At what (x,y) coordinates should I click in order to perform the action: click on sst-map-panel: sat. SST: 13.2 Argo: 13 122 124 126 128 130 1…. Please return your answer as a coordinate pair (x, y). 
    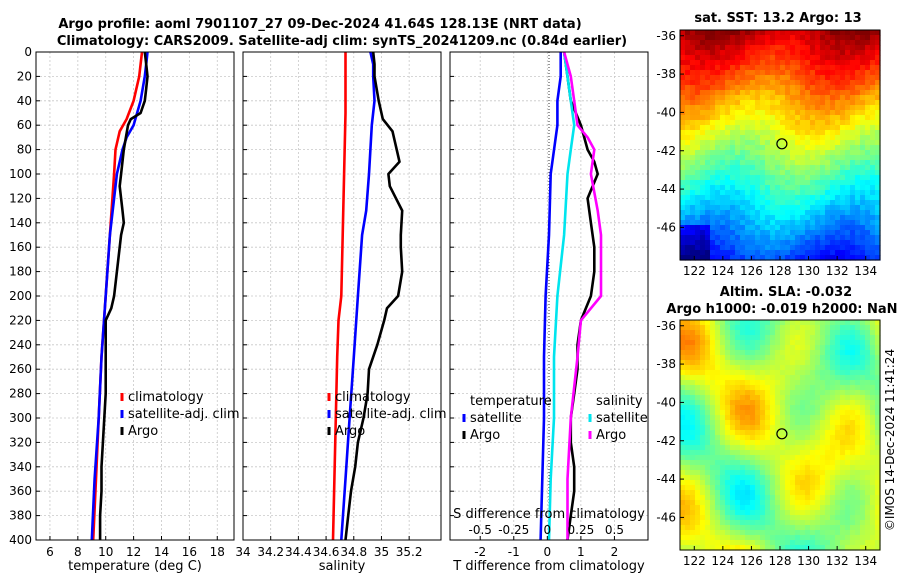
    Looking at the image, I should click on (768, 144).